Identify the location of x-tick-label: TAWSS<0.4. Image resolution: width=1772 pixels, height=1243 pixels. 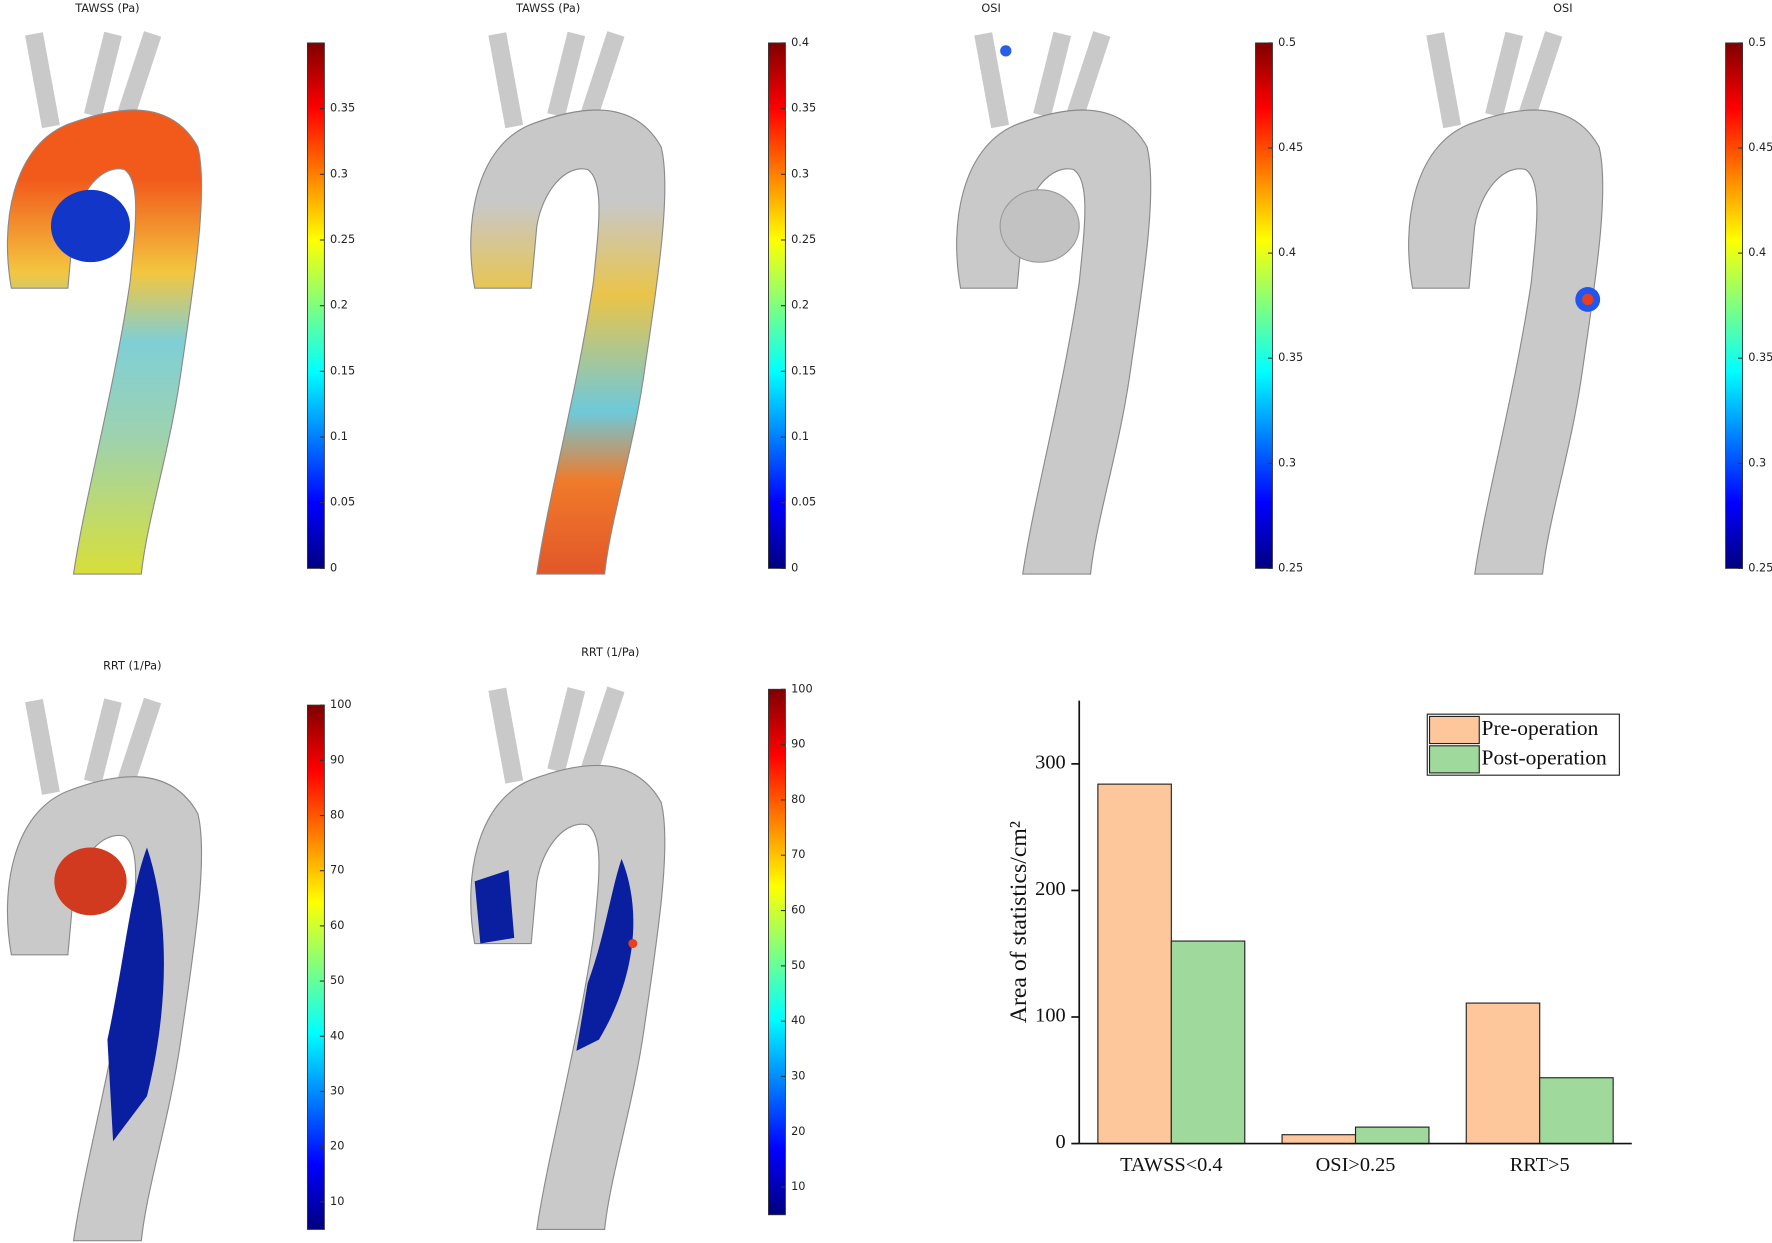
(1171, 1165).